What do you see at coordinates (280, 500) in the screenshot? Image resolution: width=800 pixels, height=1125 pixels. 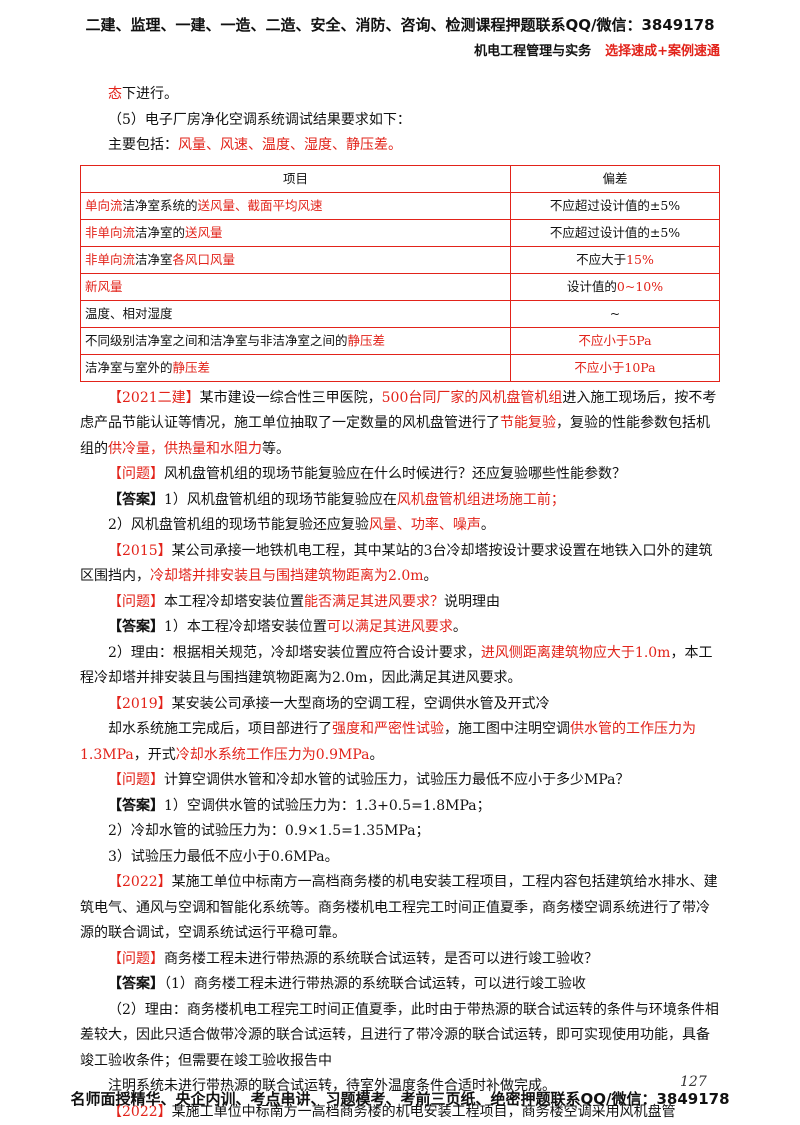 I see `text-run: 1）风机盘管机组的现场节能复验应在` at bounding box center [280, 500].